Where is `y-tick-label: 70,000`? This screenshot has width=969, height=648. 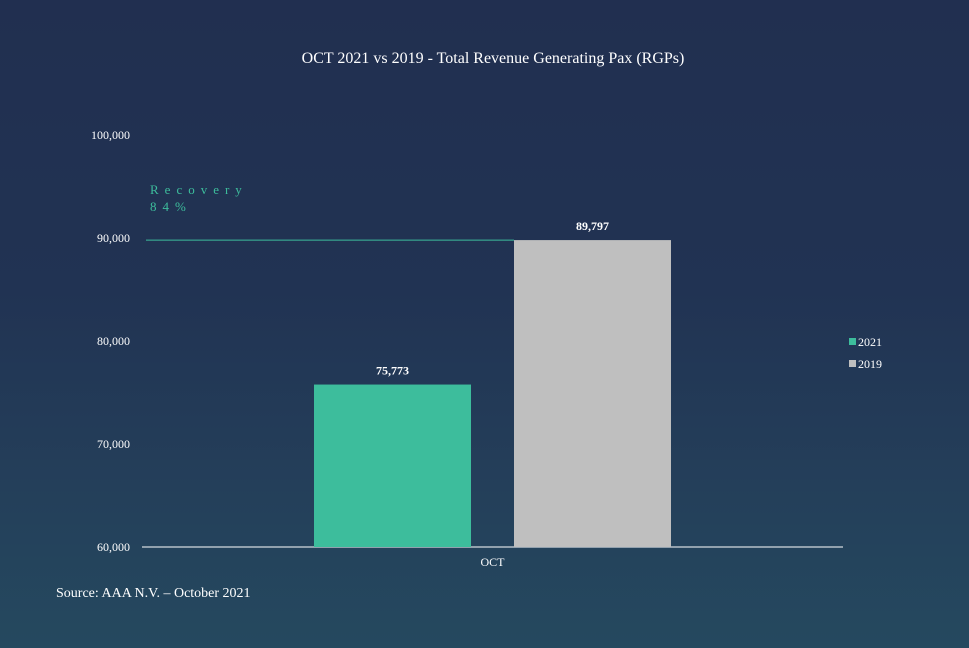 y-tick-label: 70,000 is located at coordinates (113, 444).